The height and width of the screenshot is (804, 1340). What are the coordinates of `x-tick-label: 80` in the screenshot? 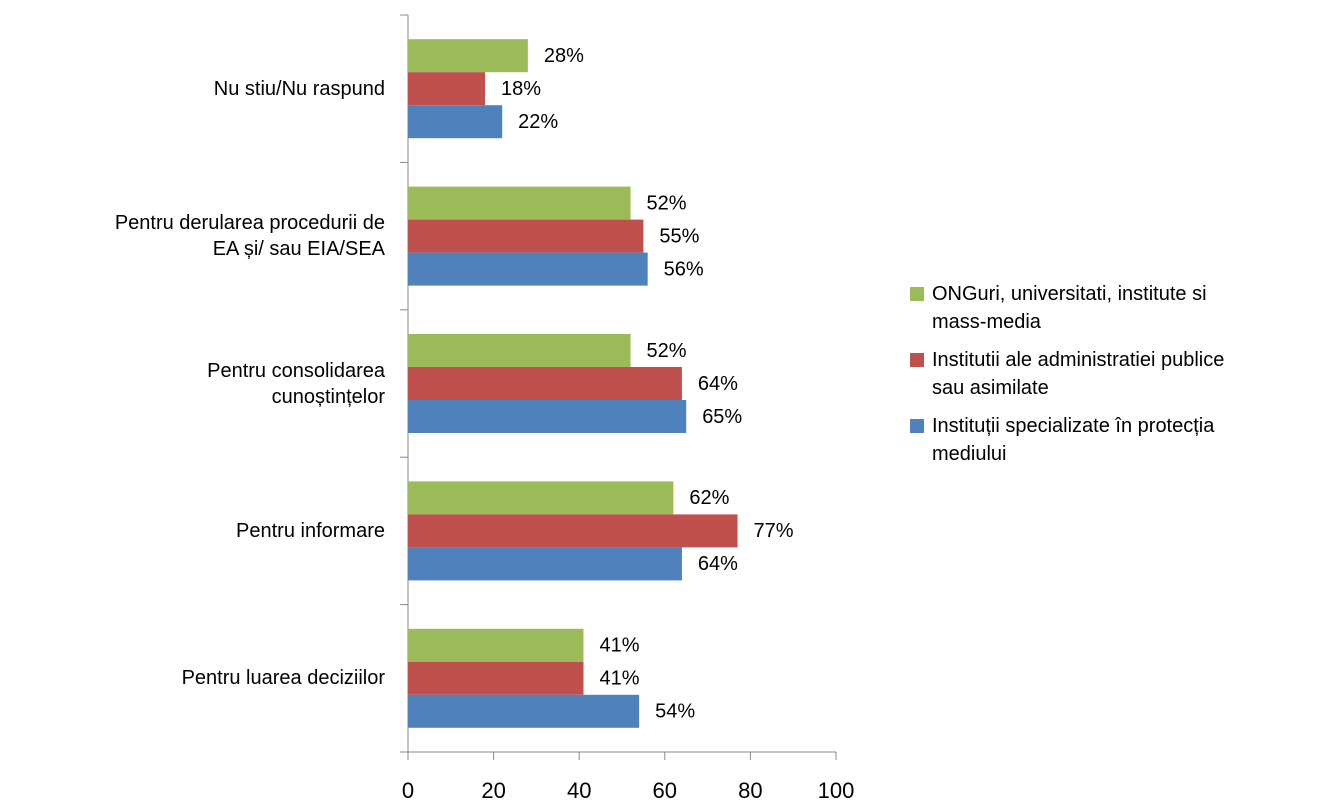 It's located at (750, 790).